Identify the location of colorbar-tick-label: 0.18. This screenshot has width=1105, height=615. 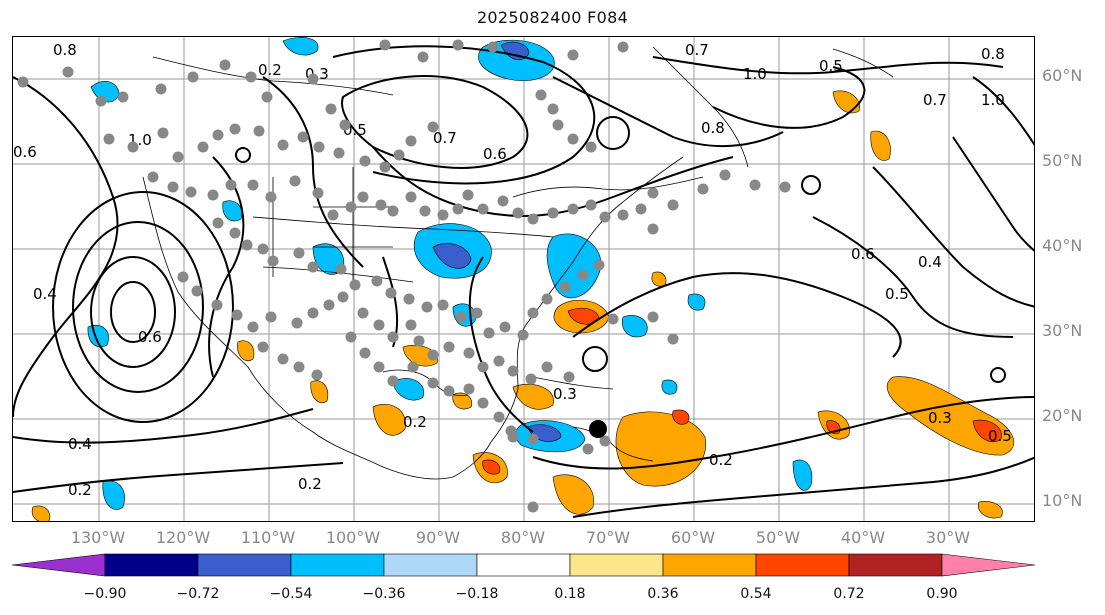
(570, 594).